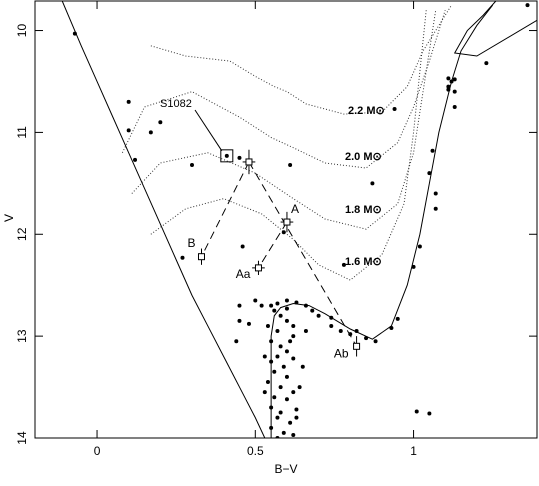 The image size is (539, 486). Describe the element at coordinates (208, 130) in the screenshot. I see `s1082-pointer` at that location.